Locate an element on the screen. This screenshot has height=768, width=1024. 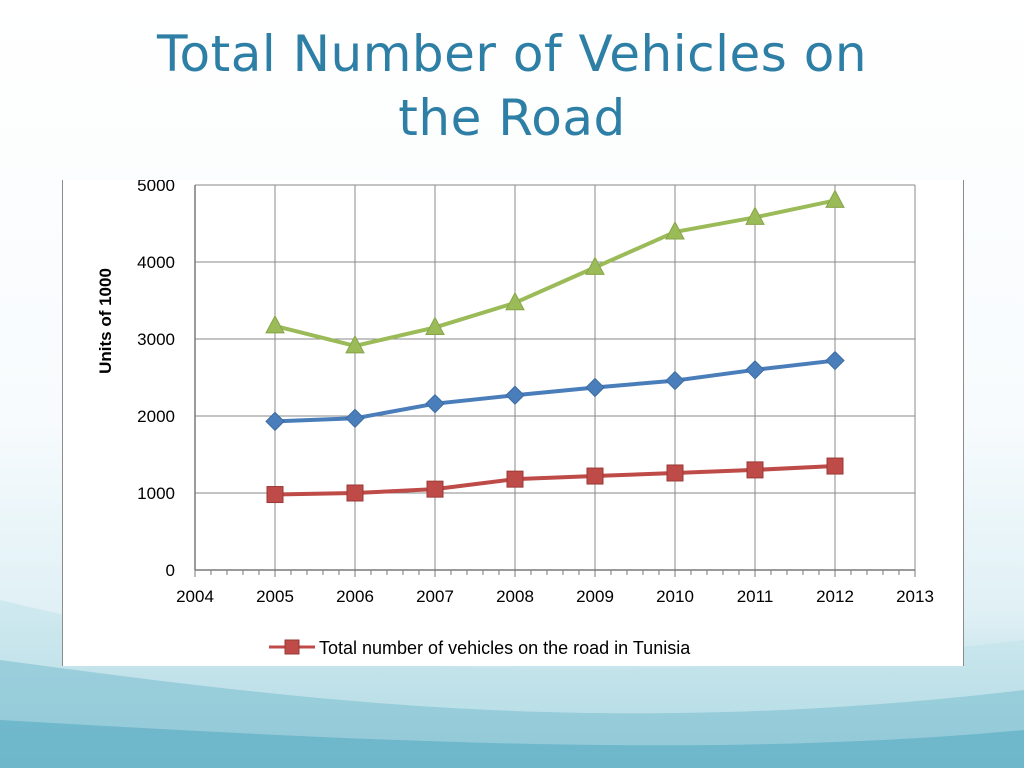
x-tick-label: 2007 is located at coordinates (435, 596).